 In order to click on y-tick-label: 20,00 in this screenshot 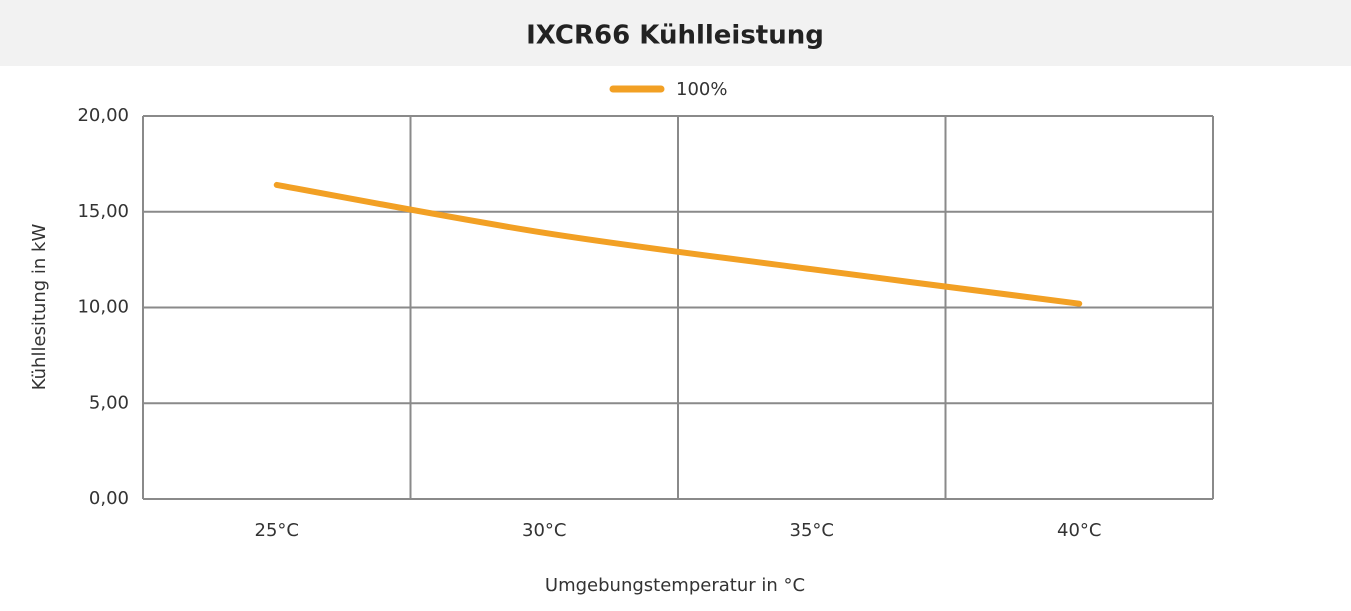, I will do `click(103, 115)`.